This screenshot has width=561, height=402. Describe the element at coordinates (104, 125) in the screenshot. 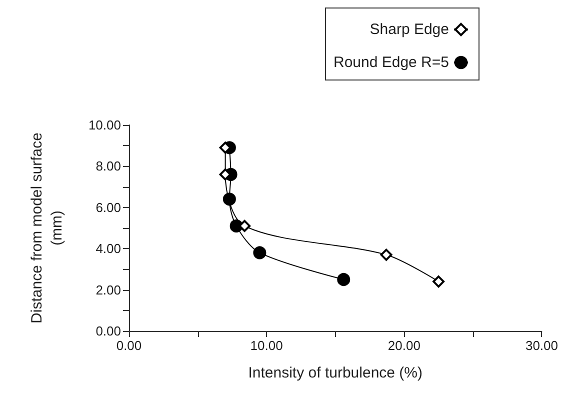

I see `y-tick-label: 10.00` at that location.